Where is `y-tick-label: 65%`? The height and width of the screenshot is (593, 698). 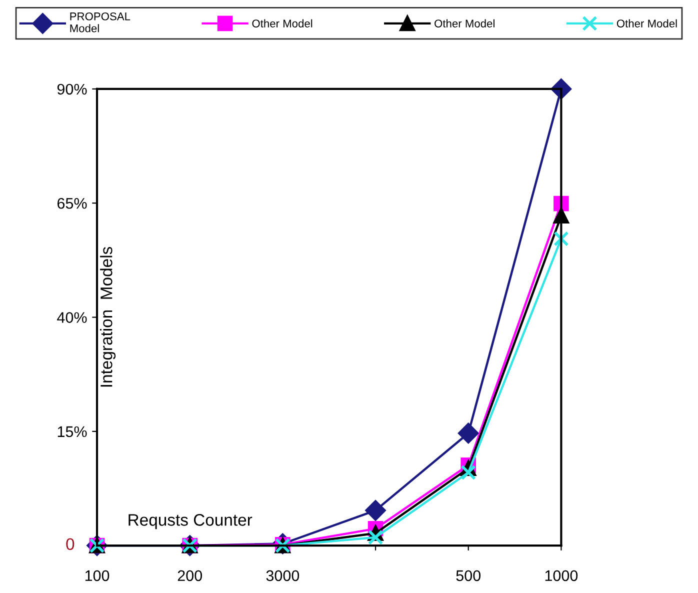 y-tick-label: 65% is located at coordinates (72, 203).